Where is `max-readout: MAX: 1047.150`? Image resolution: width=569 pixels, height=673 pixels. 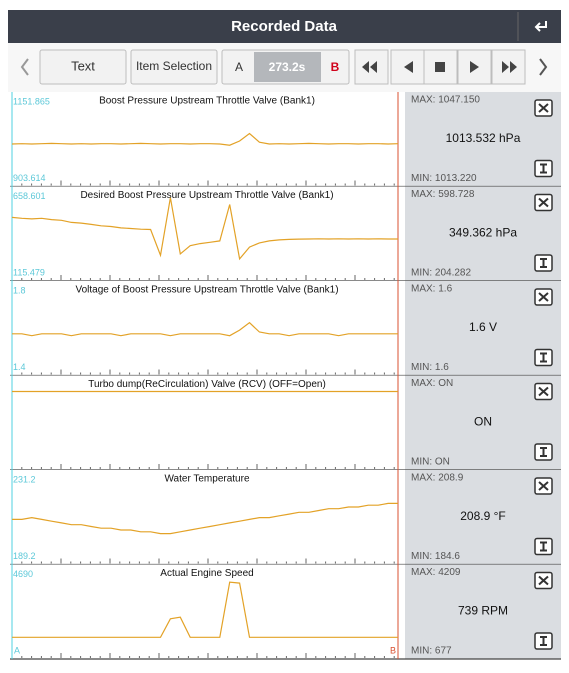
max-readout: MAX: 1047.150 is located at coordinates (445, 100).